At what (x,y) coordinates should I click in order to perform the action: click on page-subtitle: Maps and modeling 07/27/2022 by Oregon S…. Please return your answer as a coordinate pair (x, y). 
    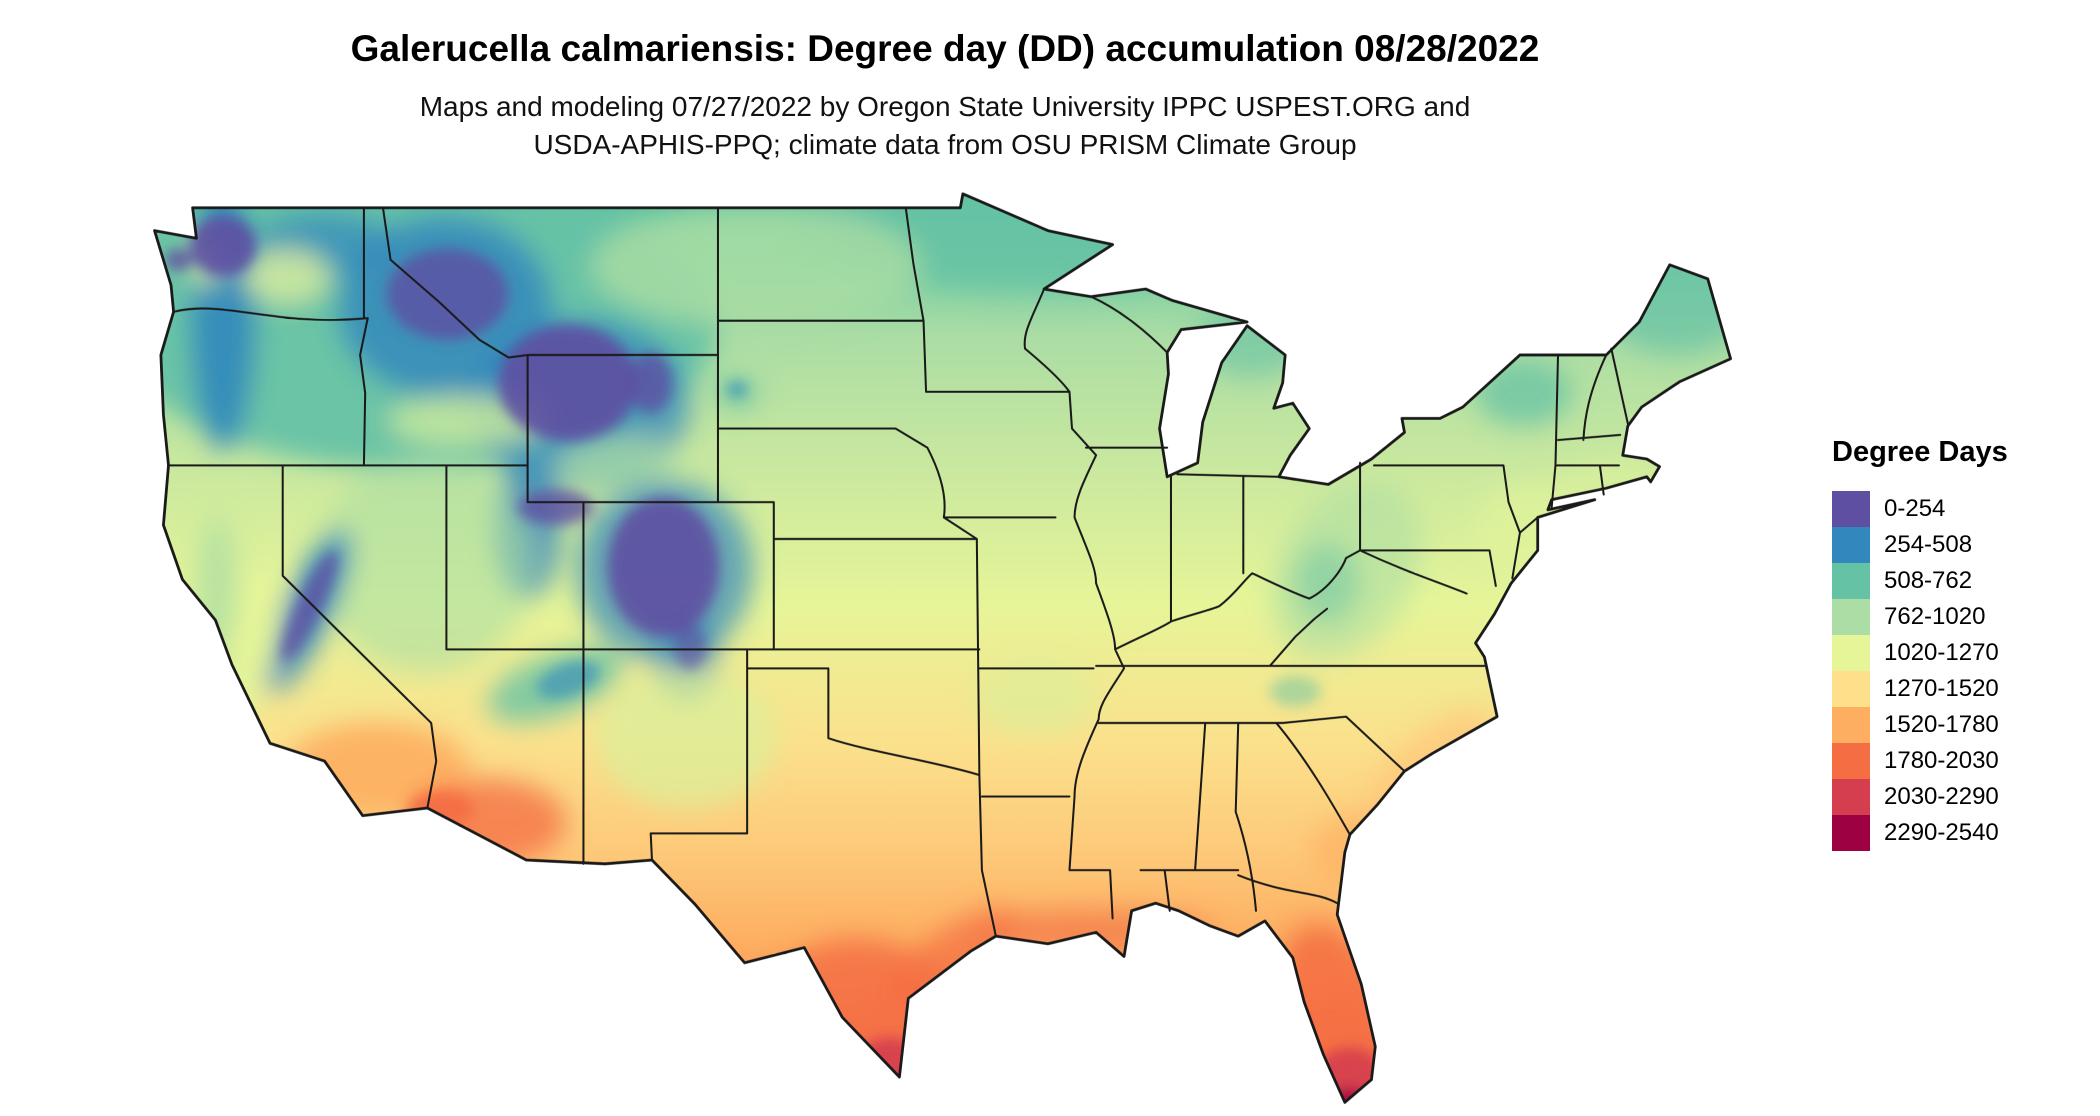
    Looking at the image, I should click on (945, 126).